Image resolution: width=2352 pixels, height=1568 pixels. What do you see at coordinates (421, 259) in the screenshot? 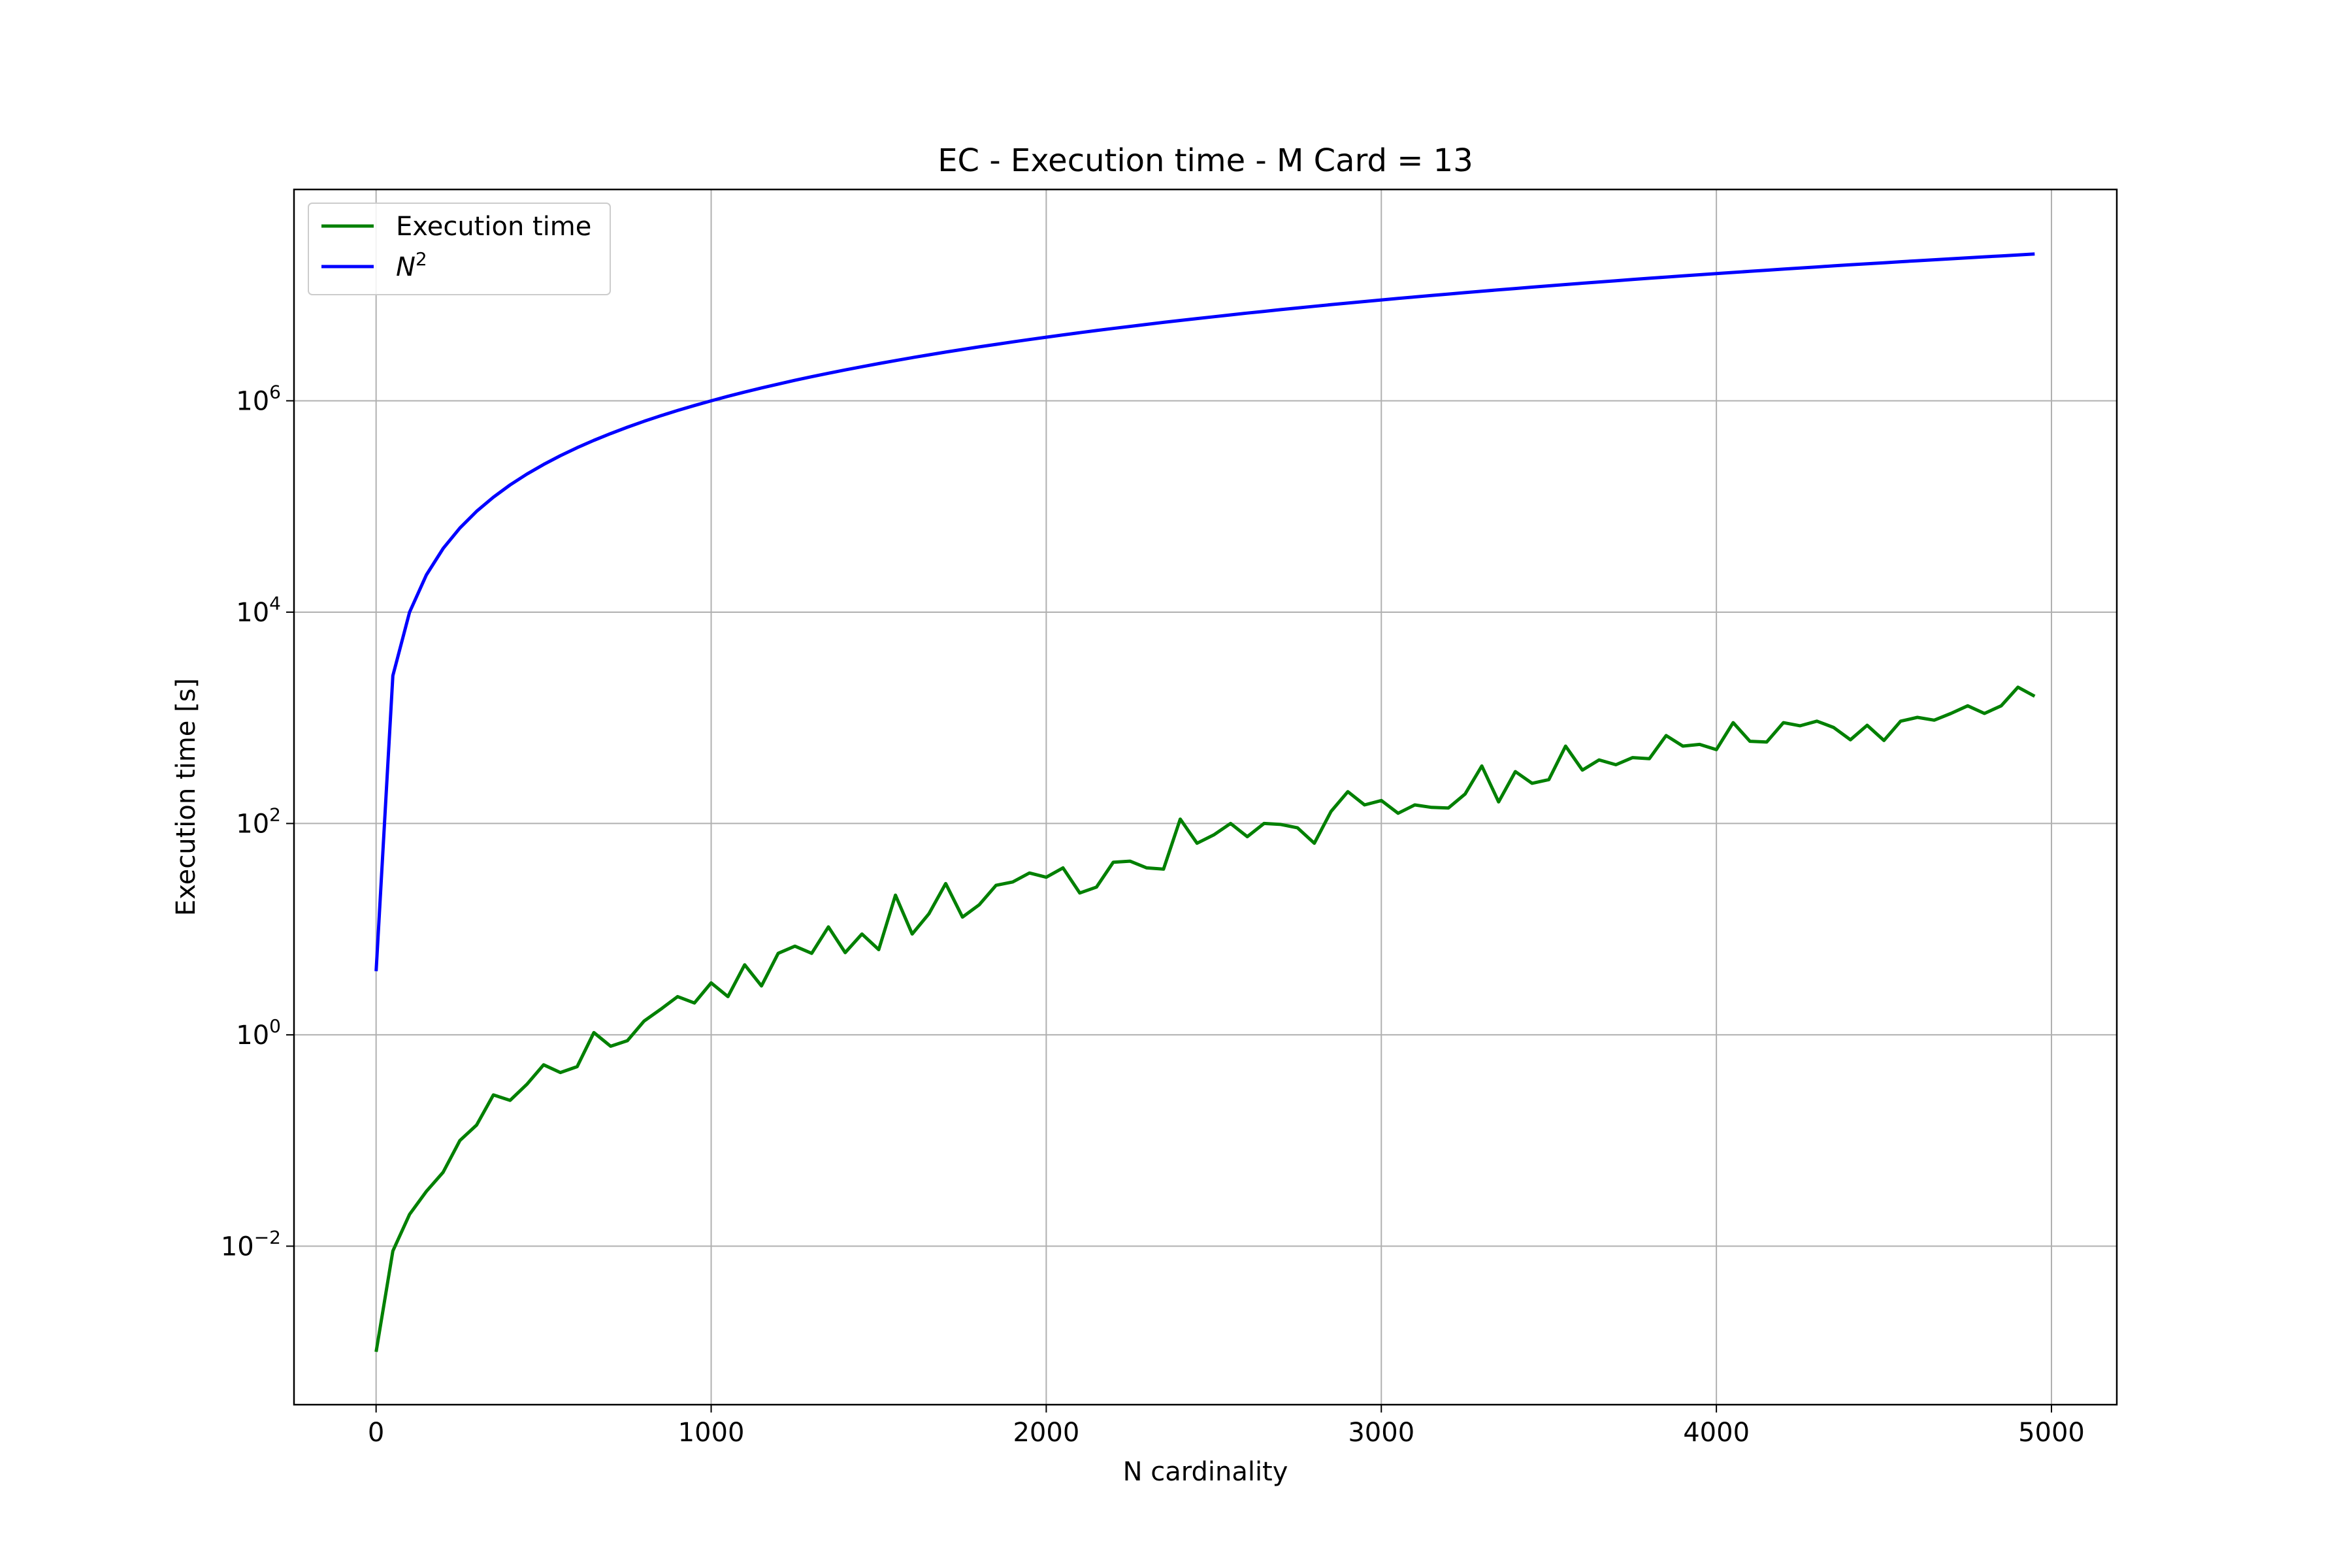
I see `legend-label-n-squared-exp: 2` at bounding box center [421, 259].